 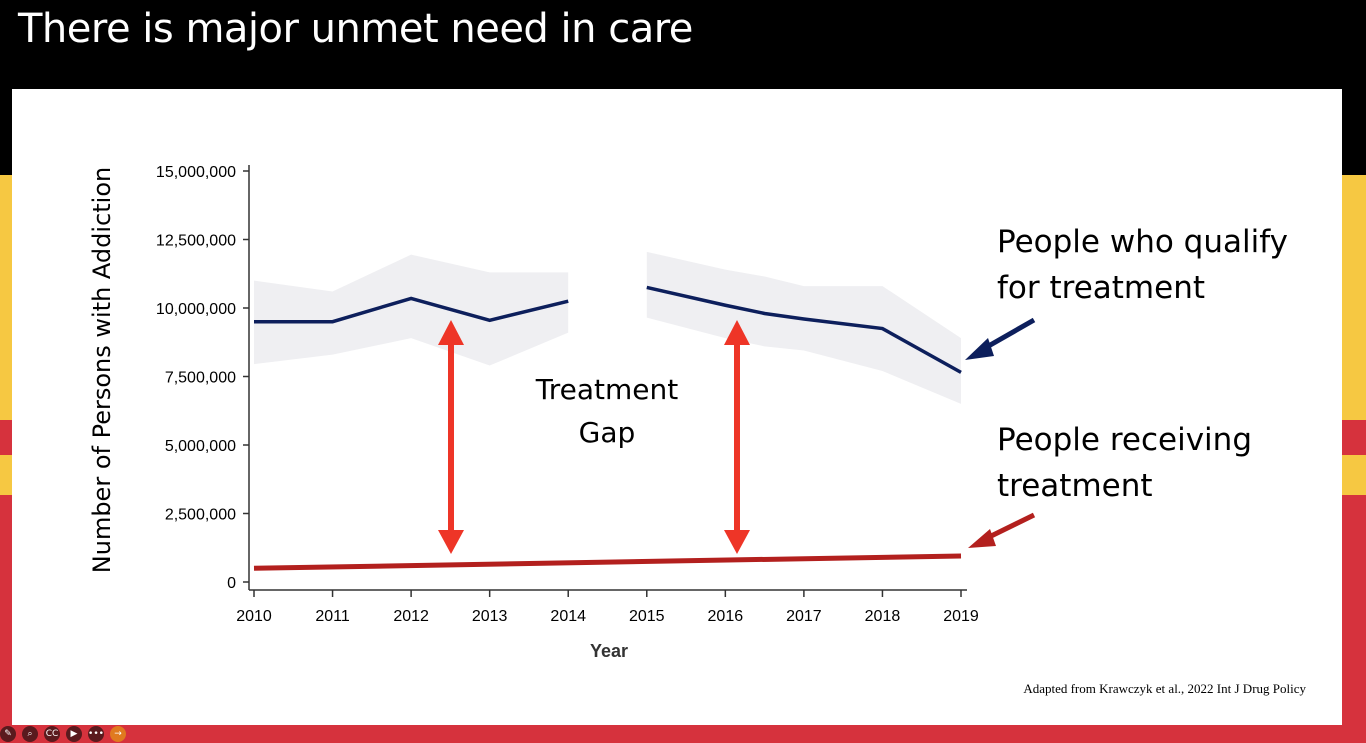 What do you see at coordinates (196, 172) in the screenshot?
I see `y-tick-label: 15,000,000` at bounding box center [196, 172].